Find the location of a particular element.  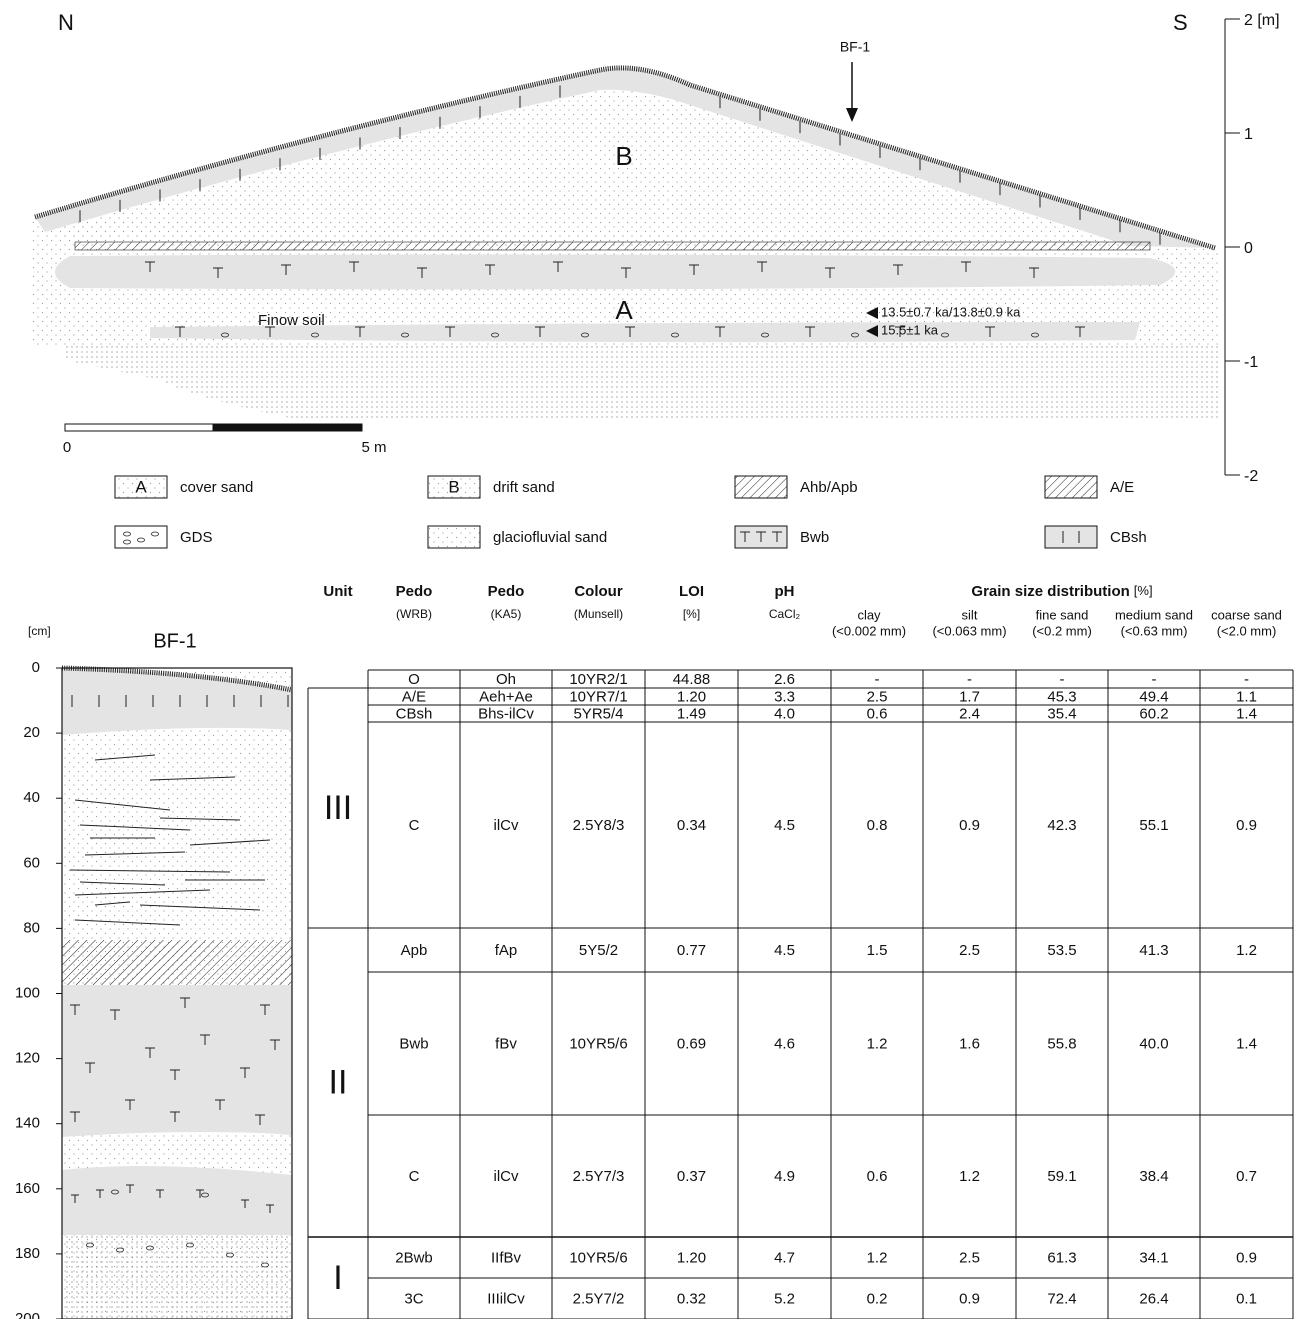

depth-label: 100 is located at coordinates (27, 992).